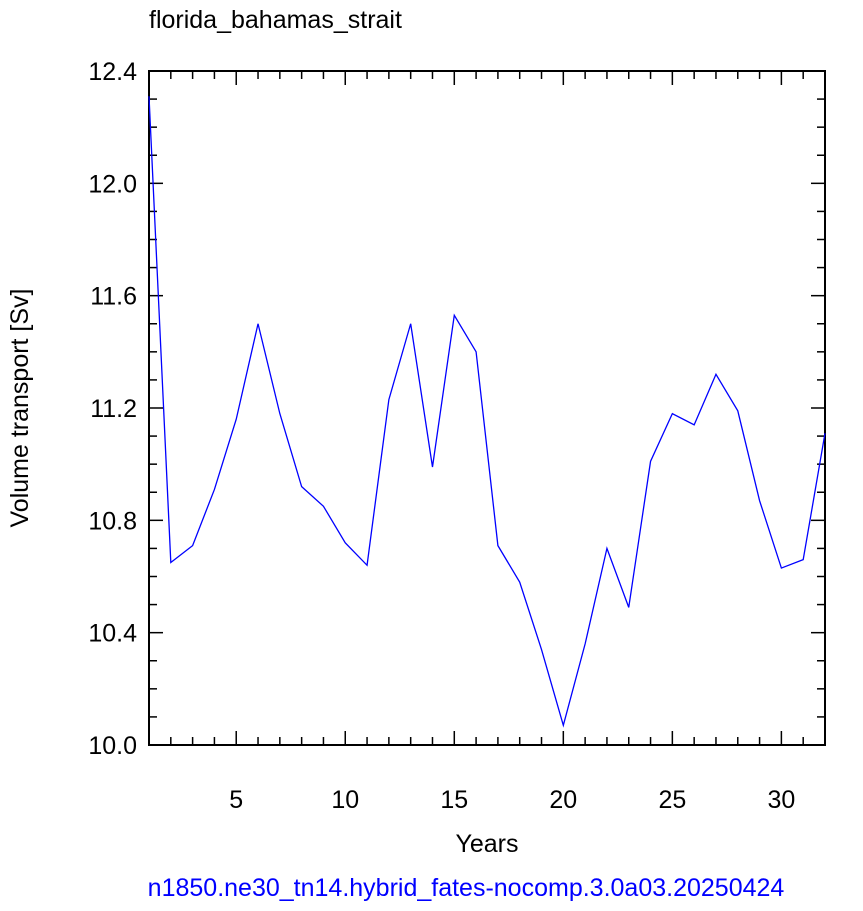  I want to click on y-tick-label: 10.0, so click(112, 746).